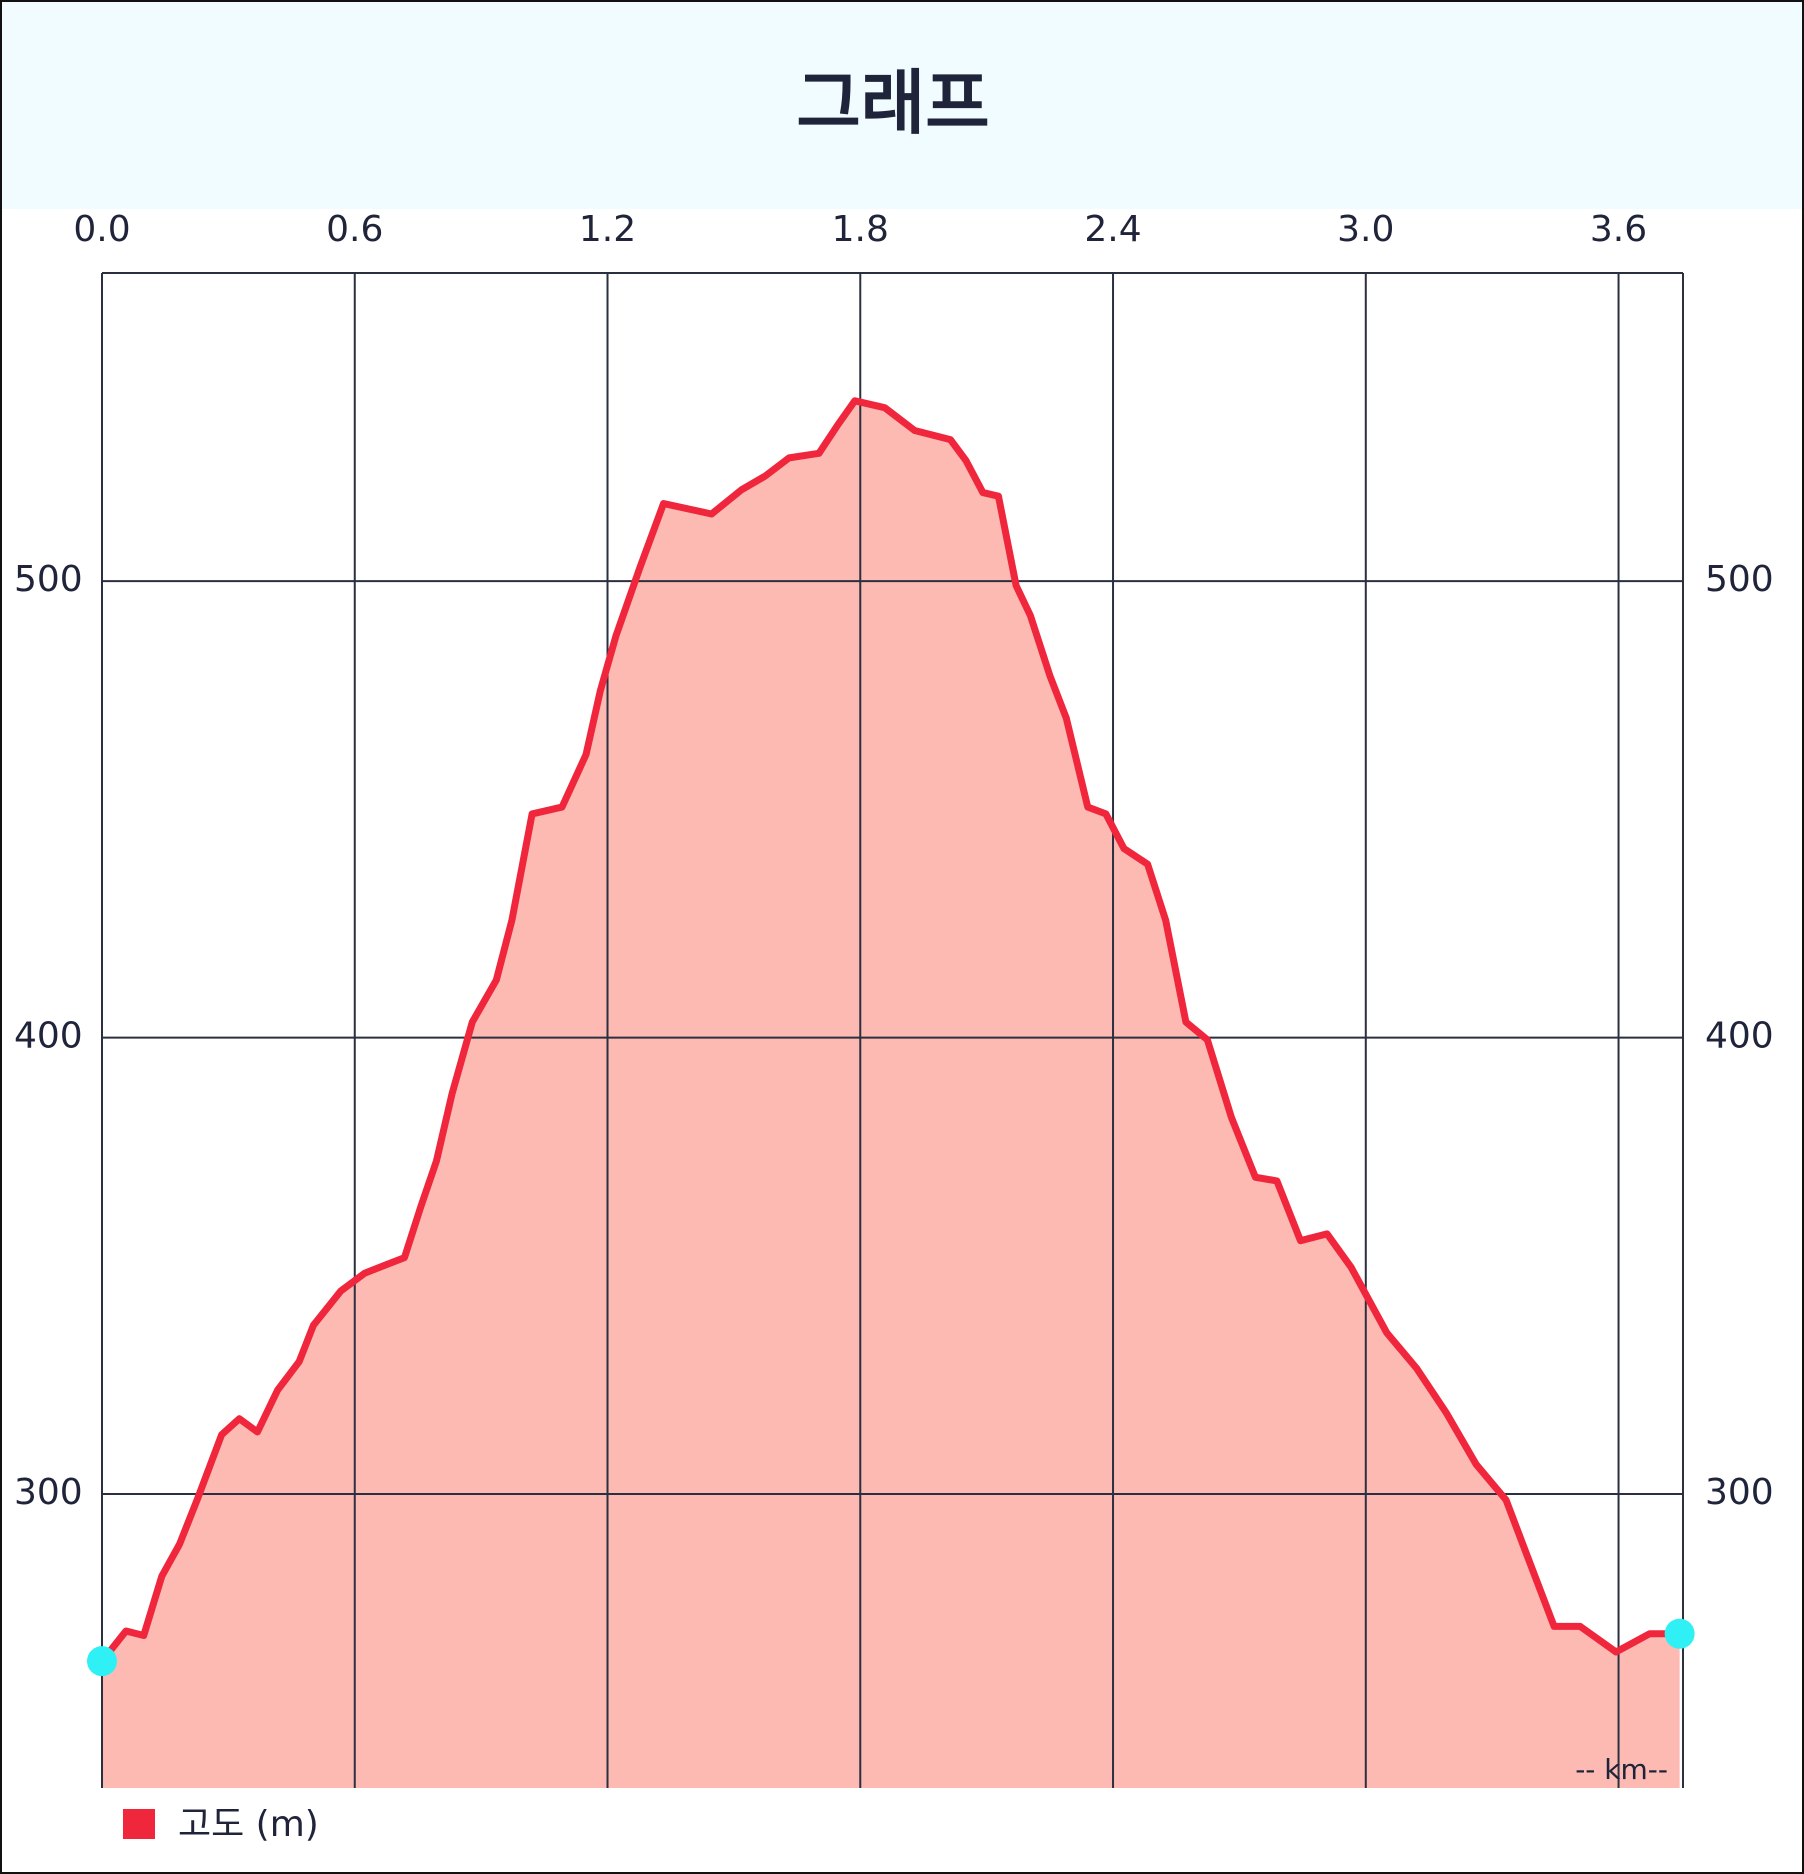 This screenshot has width=1804, height=1874. What do you see at coordinates (1739, 579) in the screenshot?
I see `y-tick-label-right: 500` at bounding box center [1739, 579].